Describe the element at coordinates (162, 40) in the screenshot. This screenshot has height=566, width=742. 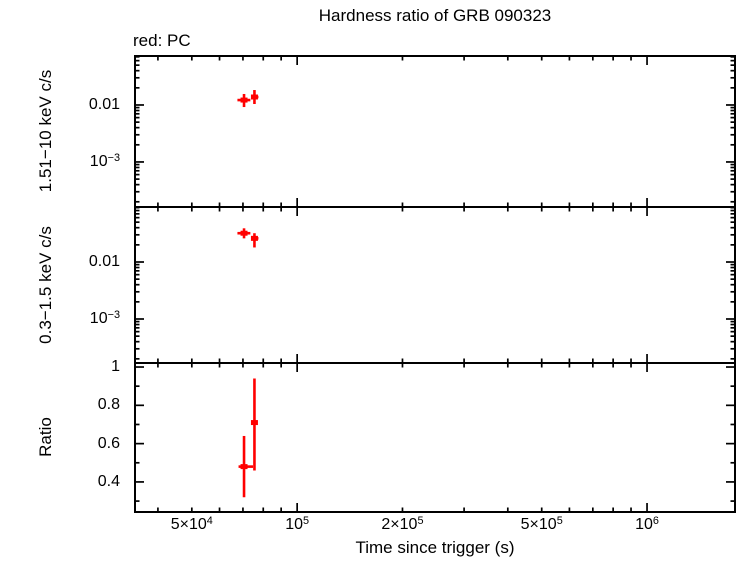
I see `mode-legend: red: PC` at that location.